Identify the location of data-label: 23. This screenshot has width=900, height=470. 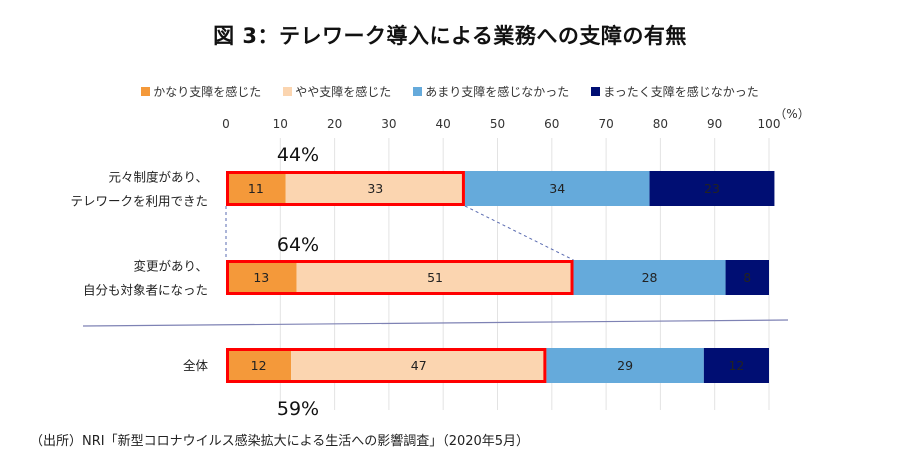
(712, 188).